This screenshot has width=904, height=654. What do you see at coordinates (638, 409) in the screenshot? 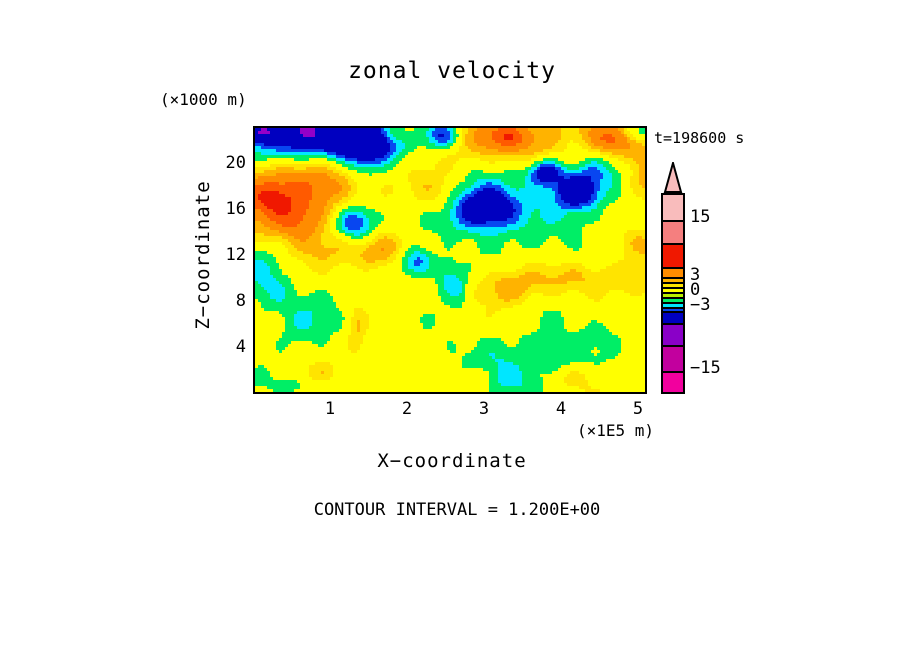
I see `x-tick-5: 5` at bounding box center [638, 409].